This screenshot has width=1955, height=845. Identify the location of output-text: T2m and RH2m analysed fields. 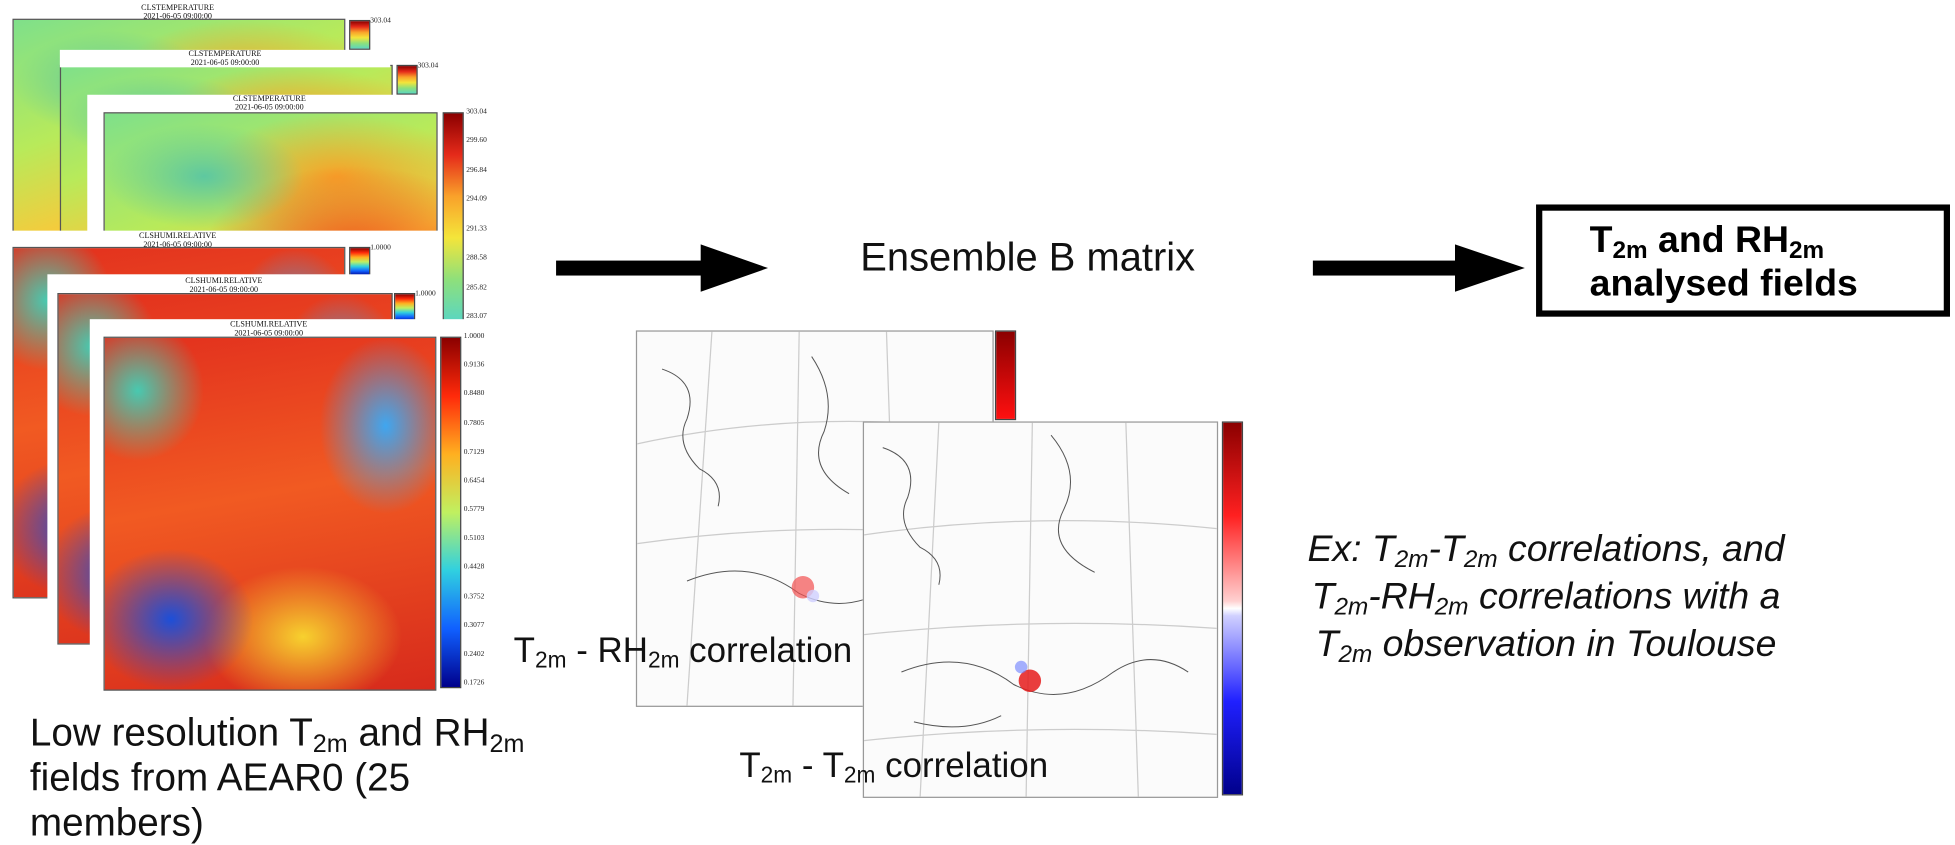
(1724, 261).